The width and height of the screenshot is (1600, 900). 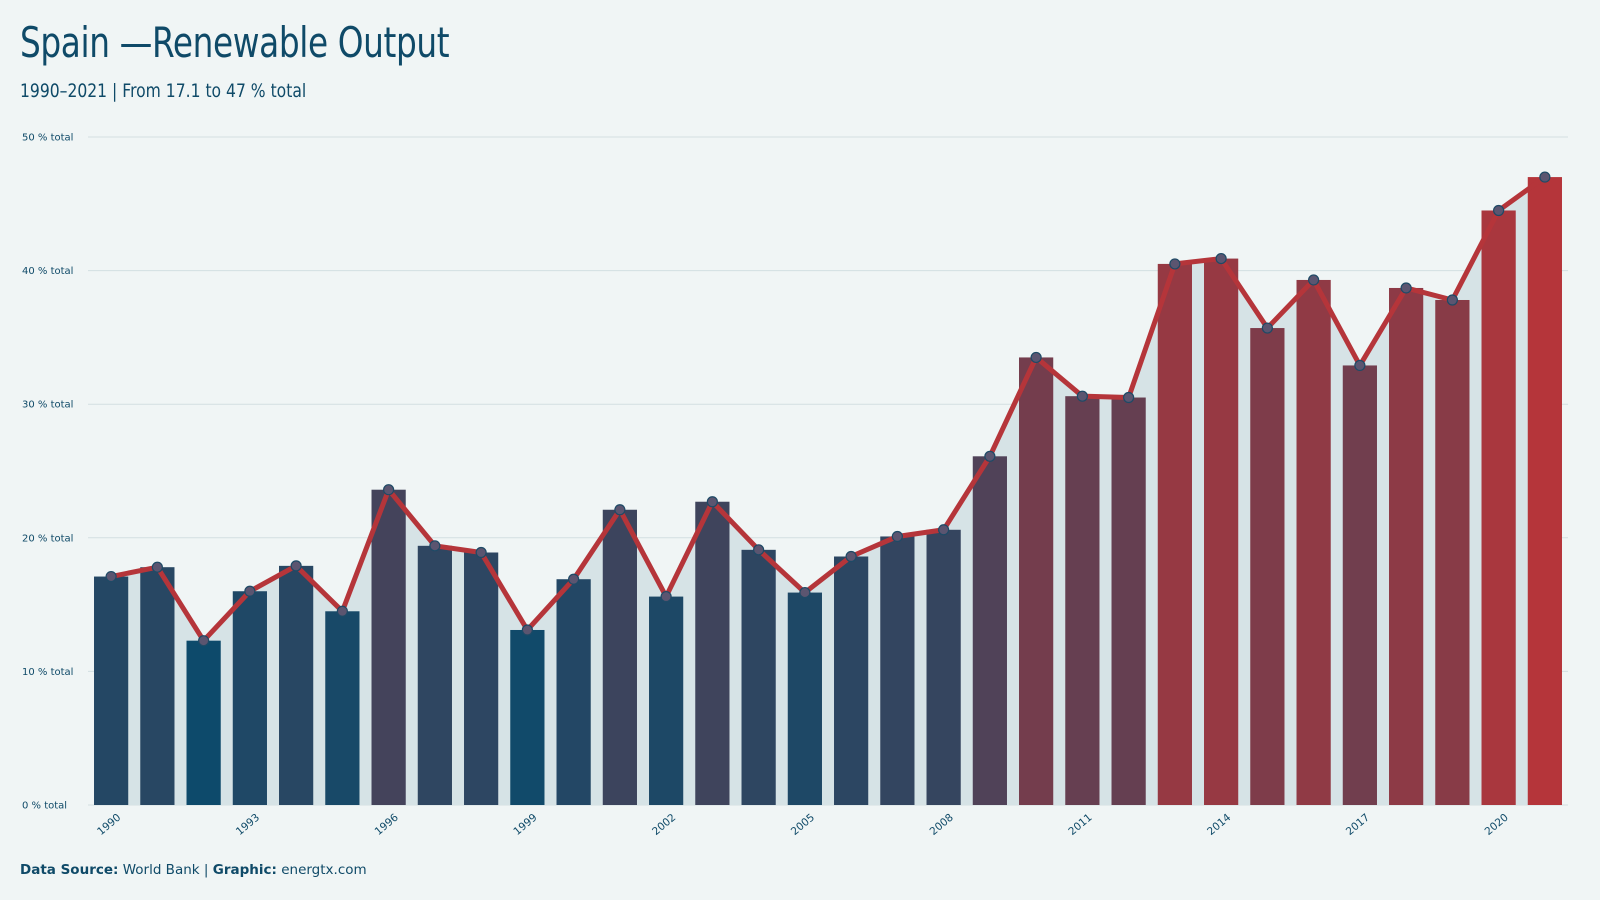 I want to click on point-2006, so click(x=851, y=556).